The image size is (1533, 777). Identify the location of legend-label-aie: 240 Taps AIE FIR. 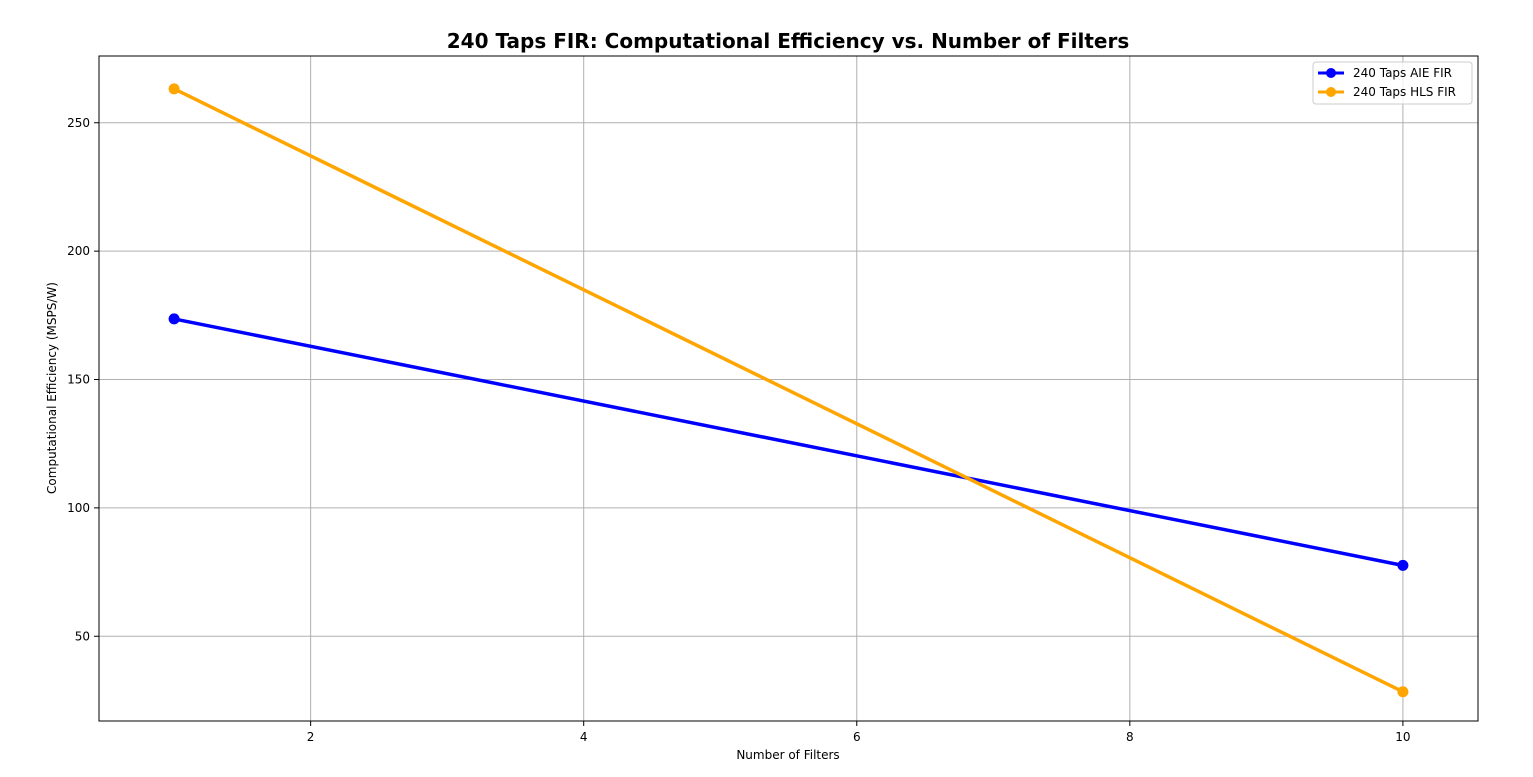
(1402, 73).